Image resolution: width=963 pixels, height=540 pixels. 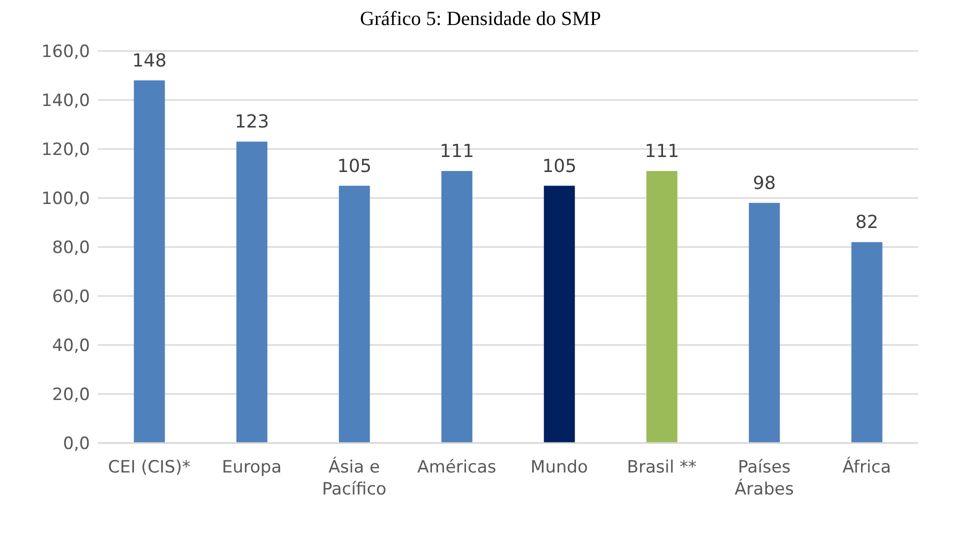 I want to click on y-tick-label: 80,0, so click(x=71, y=248).